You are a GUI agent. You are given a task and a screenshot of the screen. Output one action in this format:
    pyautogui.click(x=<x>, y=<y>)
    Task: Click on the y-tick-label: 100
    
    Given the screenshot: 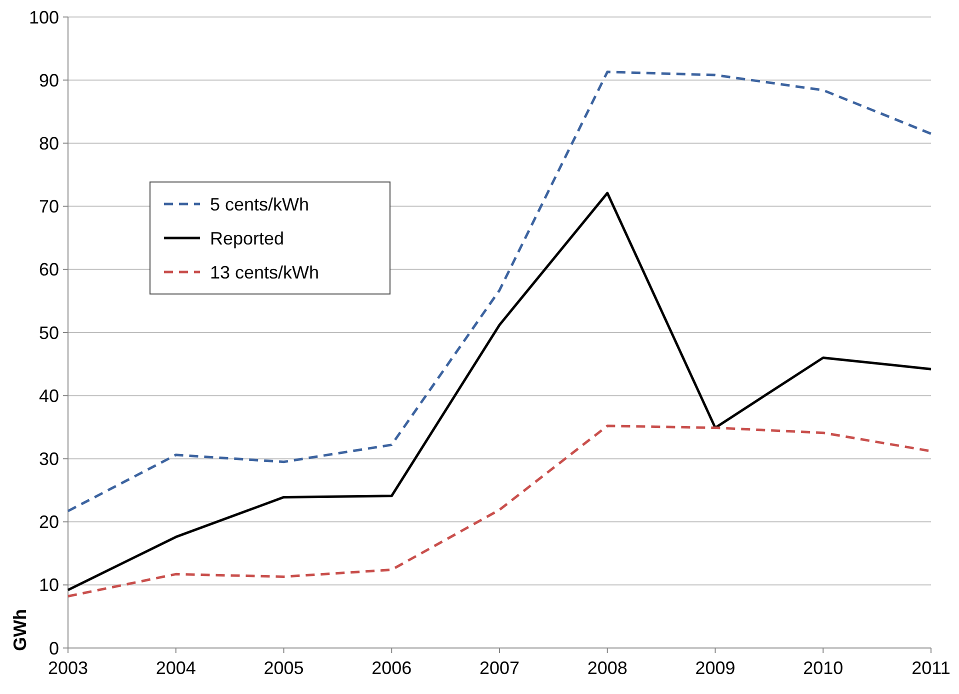 What is the action you would take?
    pyautogui.click(x=43, y=17)
    